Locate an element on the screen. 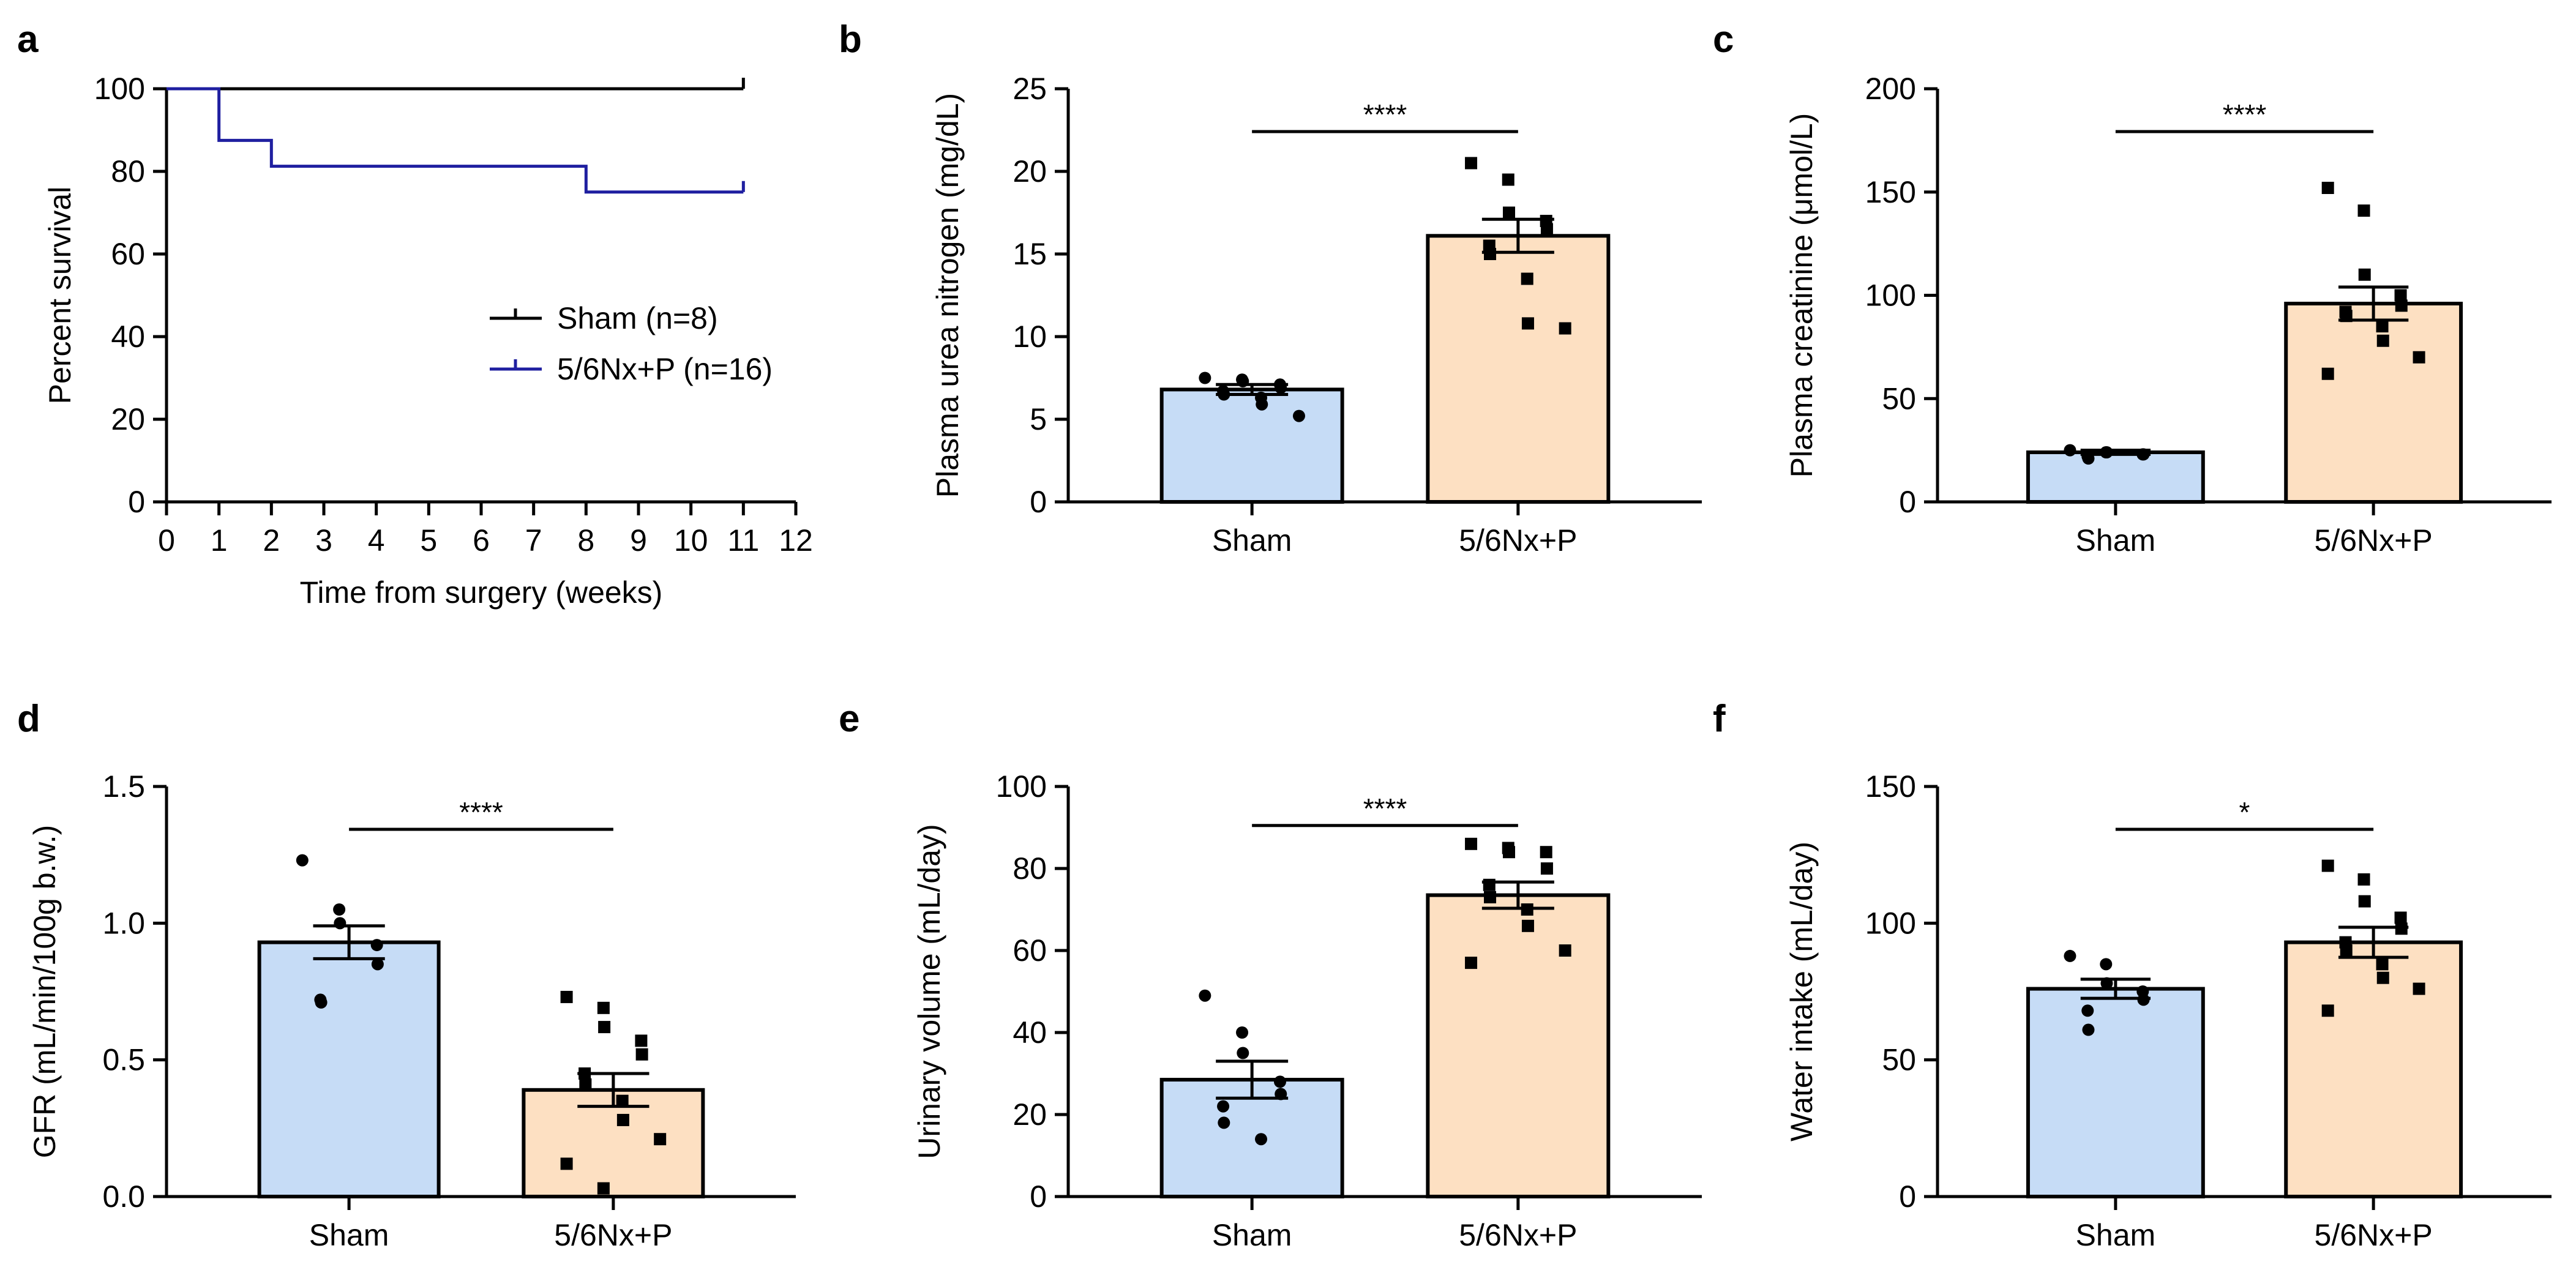 The height and width of the screenshot is (1270, 2576). y-tick-label: 5 is located at coordinates (1038, 419).